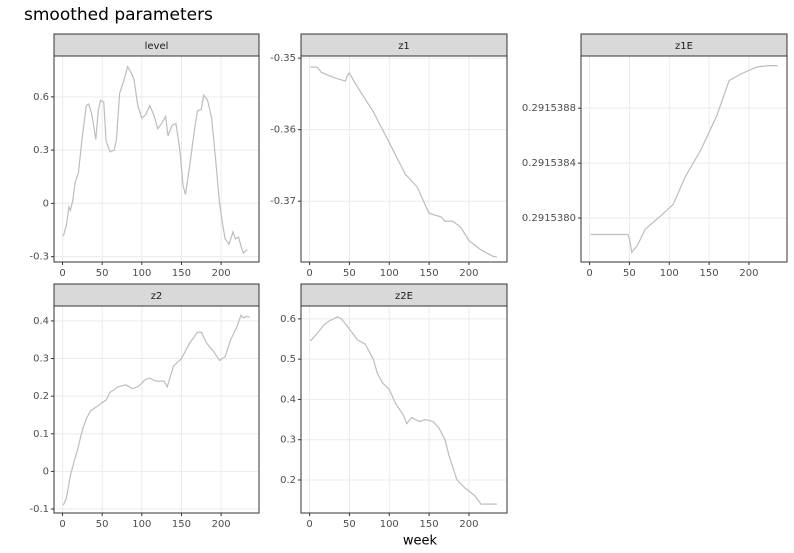 This screenshot has height=553, width=794. Describe the element at coordinates (684, 46) in the screenshot. I see `panel-title: z1E` at that location.